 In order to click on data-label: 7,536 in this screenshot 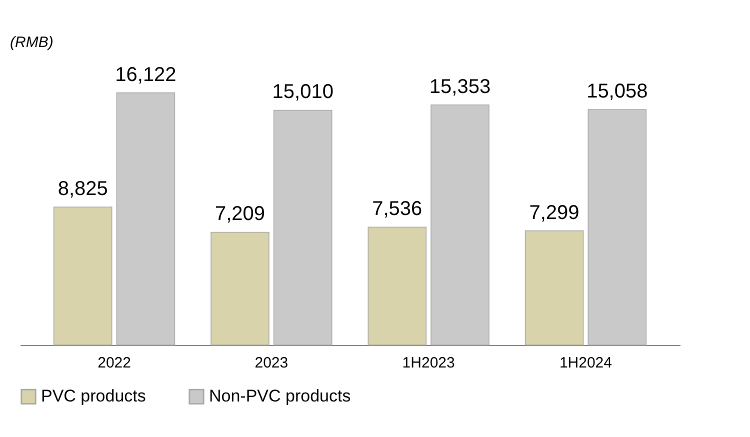, I will do `click(397, 209)`.